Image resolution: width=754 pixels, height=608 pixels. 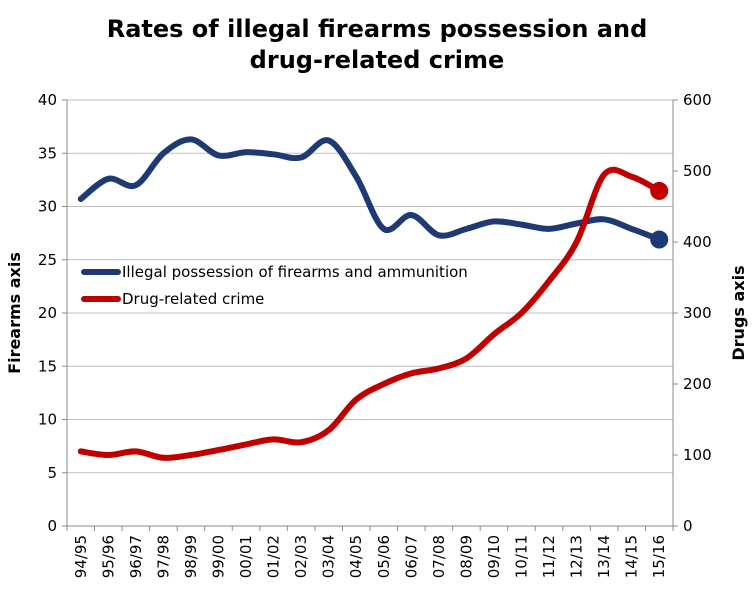 I want to click on x-tick-label: 04/05, so click(x=356, y=556).